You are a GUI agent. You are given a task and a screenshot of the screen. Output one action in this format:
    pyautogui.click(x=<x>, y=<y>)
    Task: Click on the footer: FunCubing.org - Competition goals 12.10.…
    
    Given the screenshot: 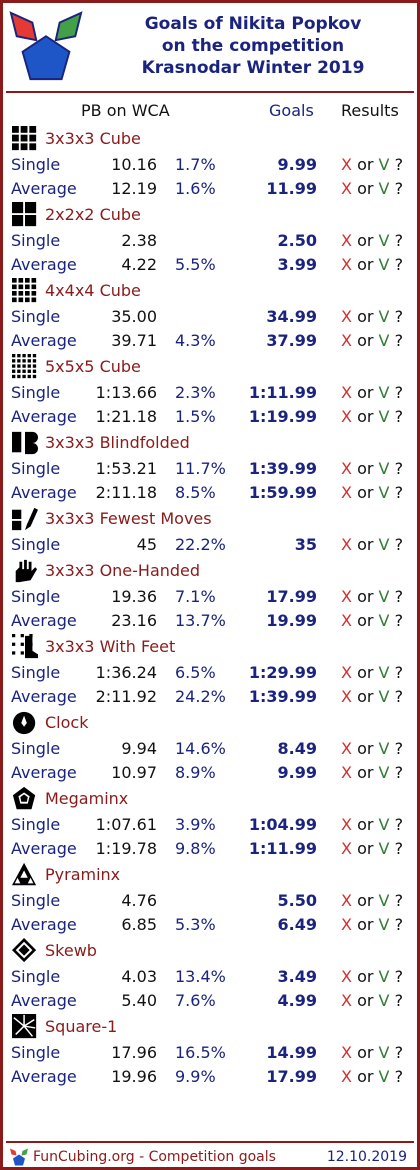 What is the action you would take?
    pyautogui.click(x=210, y=1158)
    